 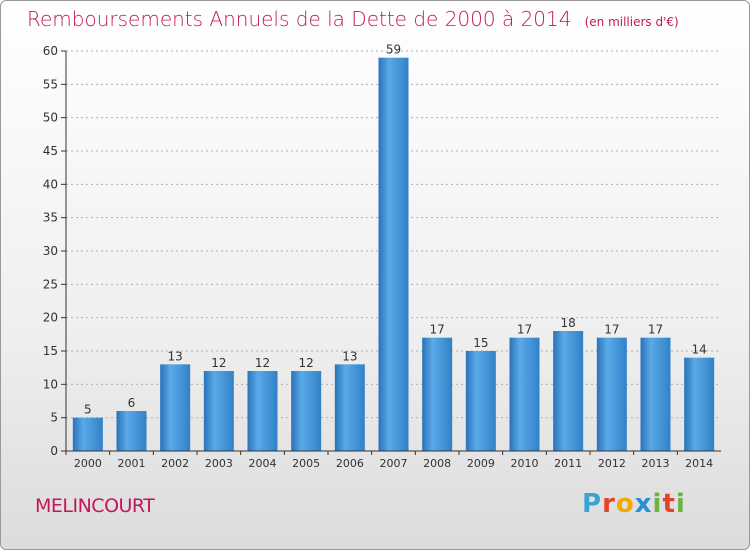 What do you see at coordinates (592, 504) in the screenshot?
I see `logo-letter: P` at bounding box center [592, 504].